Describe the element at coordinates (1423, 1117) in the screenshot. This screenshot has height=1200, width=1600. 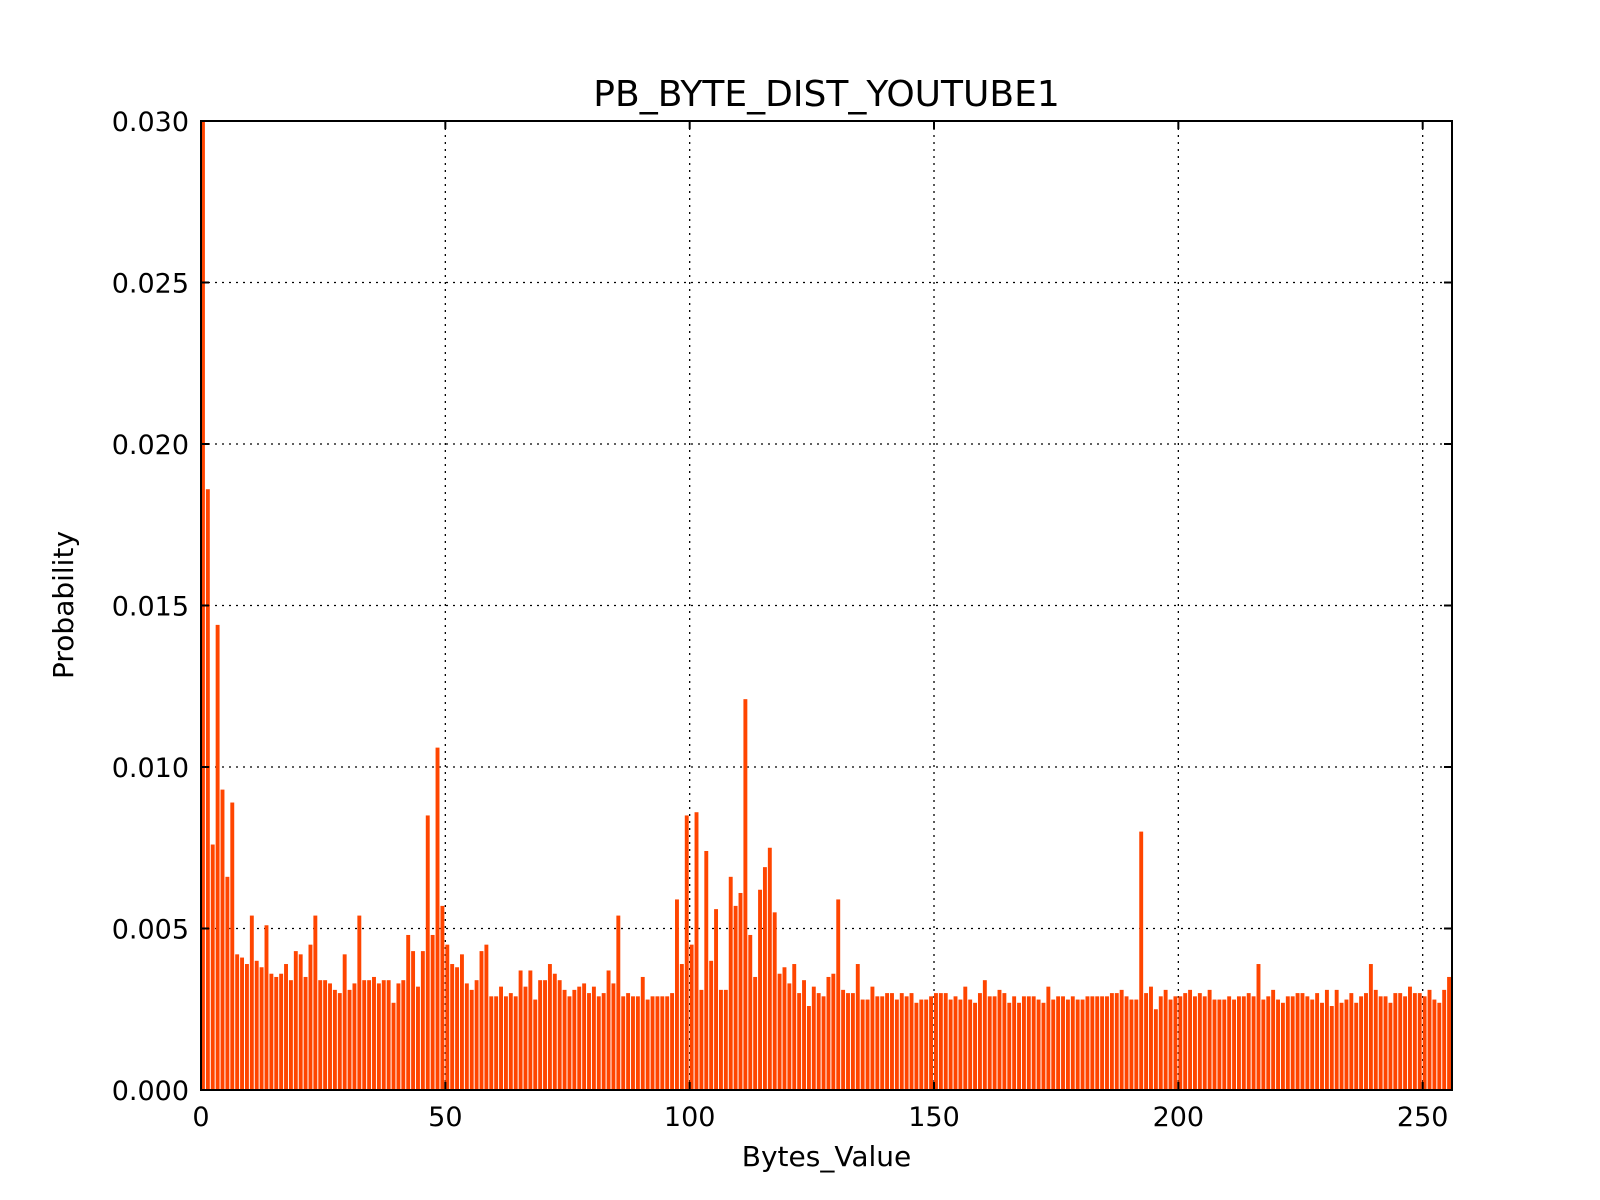
I see `x-tick-label: 250` at that location.